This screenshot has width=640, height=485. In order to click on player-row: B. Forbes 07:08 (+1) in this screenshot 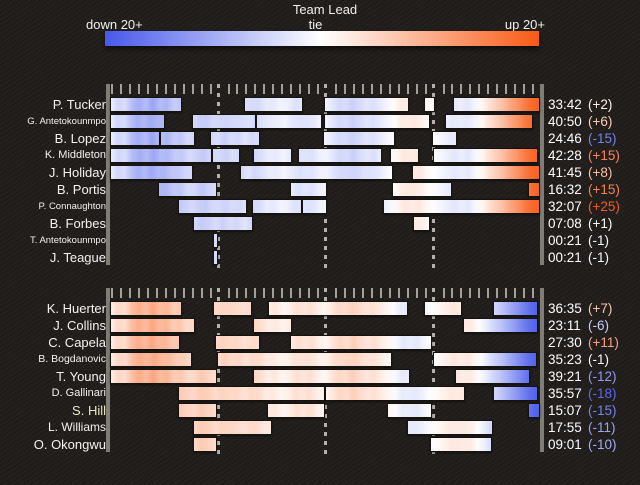, I will do `click(320, 223)`.